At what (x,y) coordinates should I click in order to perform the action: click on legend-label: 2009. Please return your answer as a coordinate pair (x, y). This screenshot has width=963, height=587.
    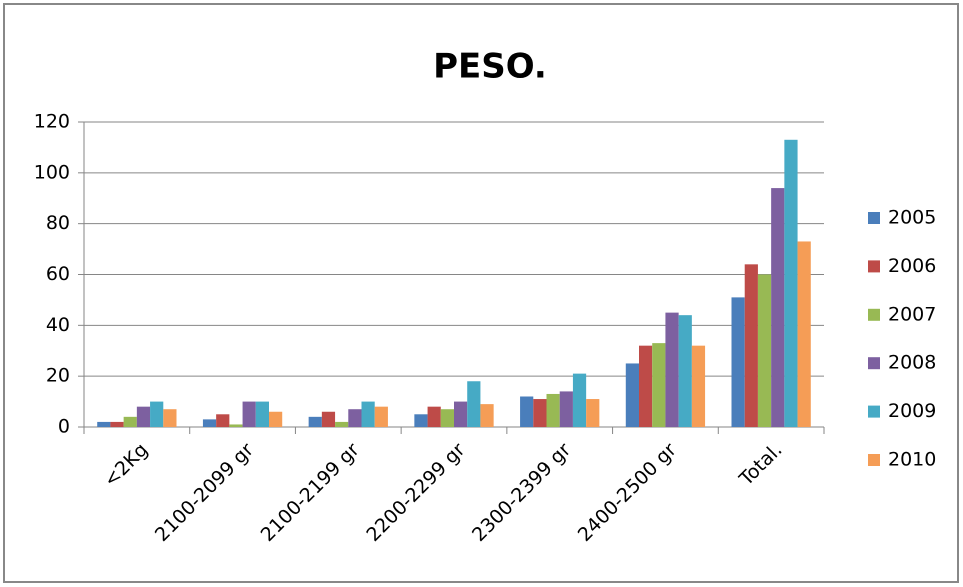
    Looking at the image, I should click on (912, 411).